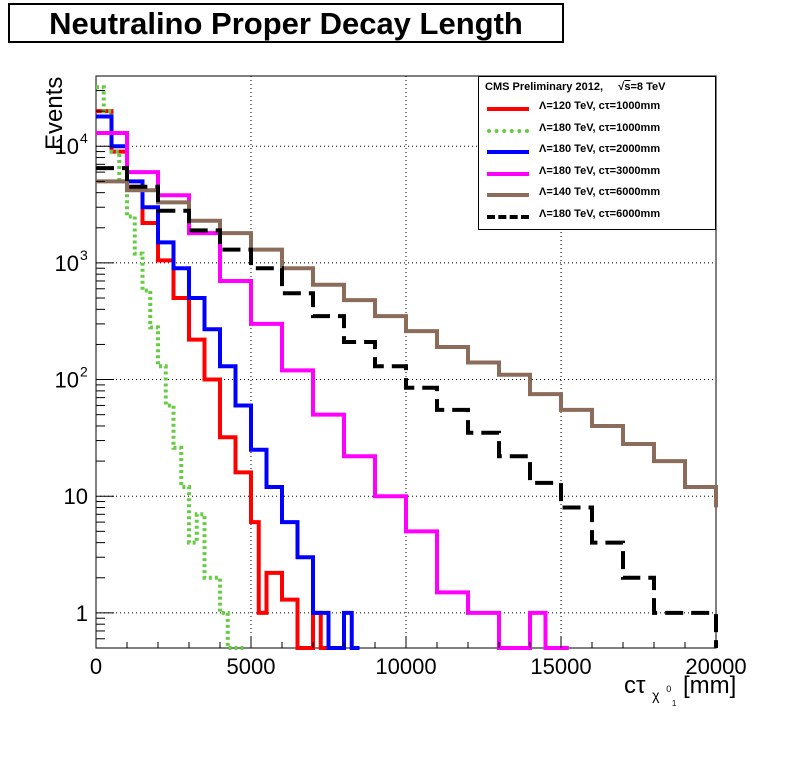 The height and width of the screenshot is (772, 796). I want to click on y-tick-exponent: 4, so click(84, 138).